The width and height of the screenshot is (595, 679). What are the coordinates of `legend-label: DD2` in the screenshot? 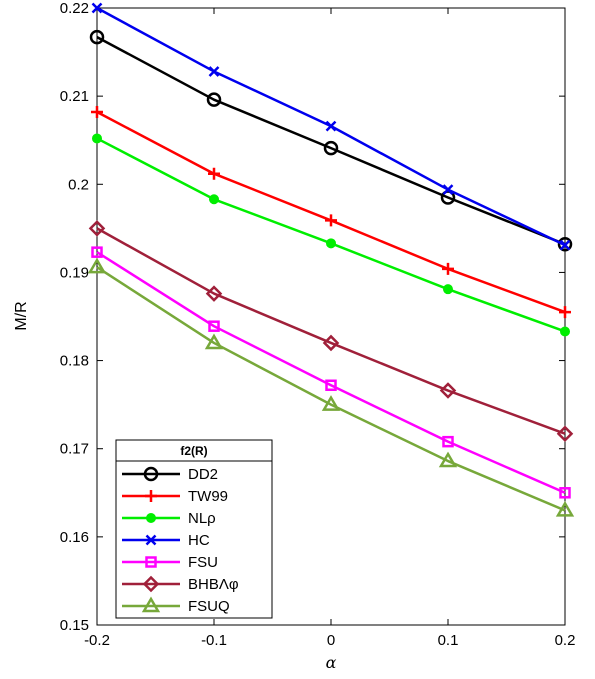 It's located at (203, 474).